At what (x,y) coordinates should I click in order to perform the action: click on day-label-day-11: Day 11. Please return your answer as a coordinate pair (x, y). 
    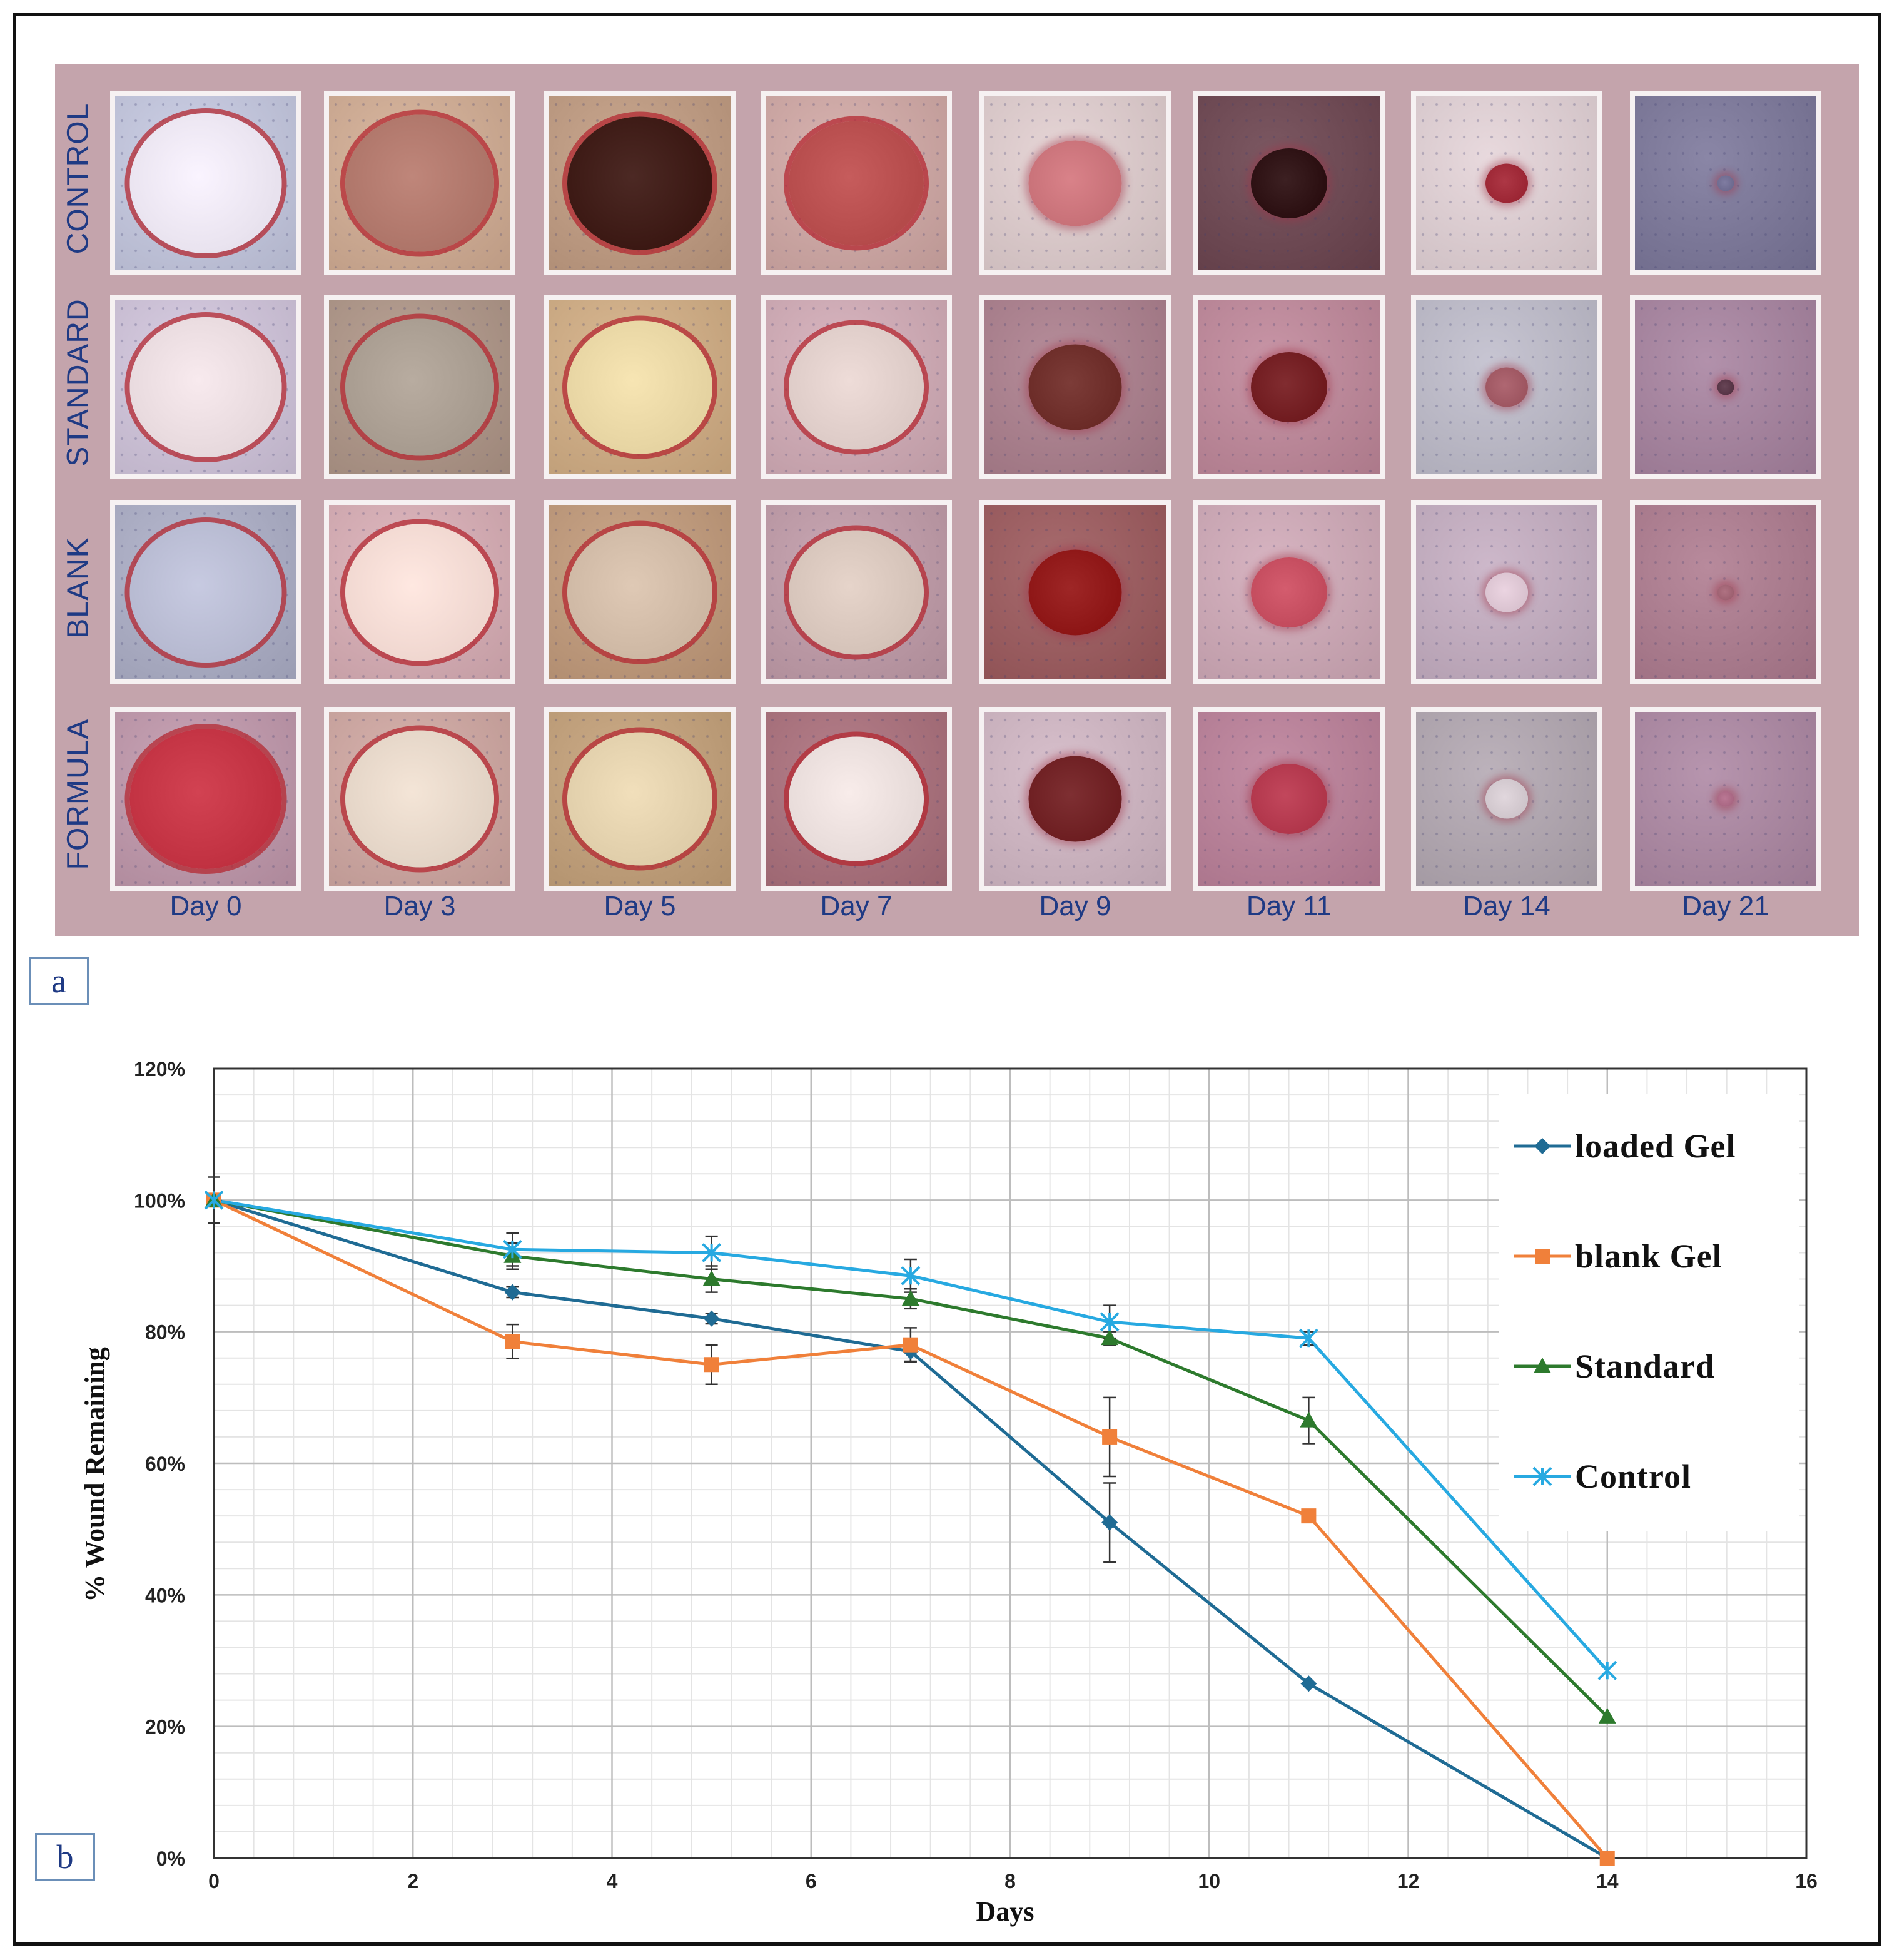
    Looking at the image, I should click on (1289, 906).